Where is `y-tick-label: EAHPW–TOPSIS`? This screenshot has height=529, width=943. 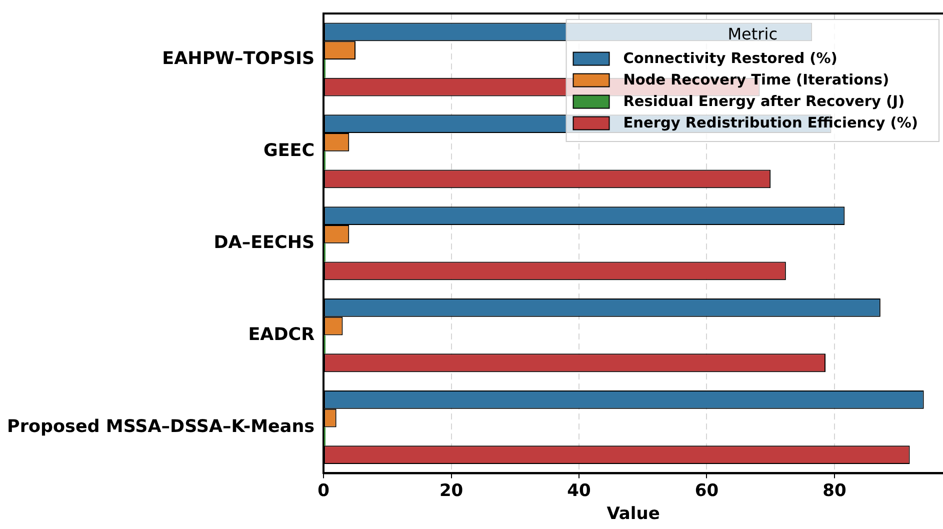
y-tick-label: EAHPW–TOPSIS is located at coordinates (238, 59).